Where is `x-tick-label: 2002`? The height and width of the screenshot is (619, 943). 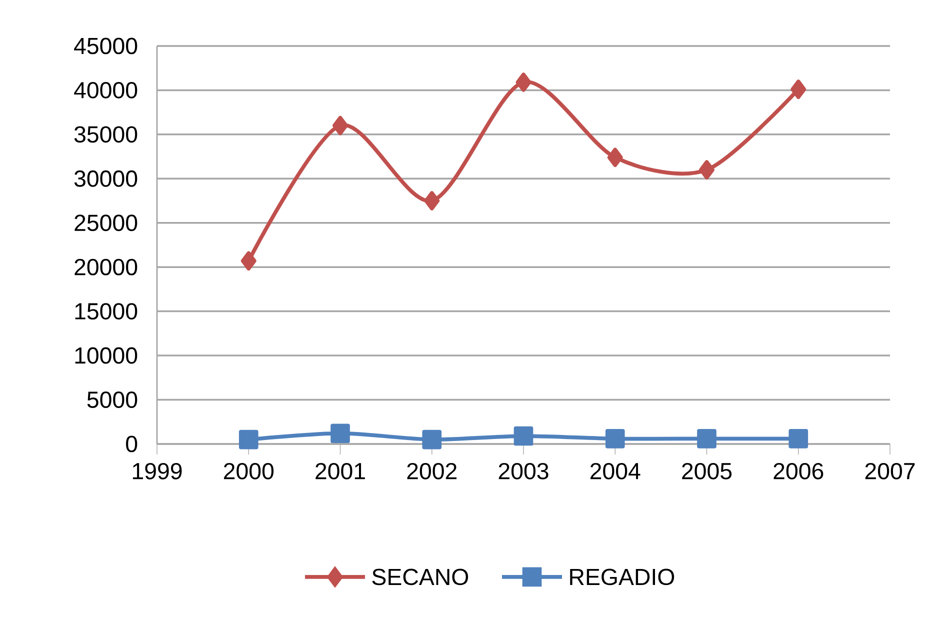 x-tick-label: 2002 is located at coordinates (432, 471).